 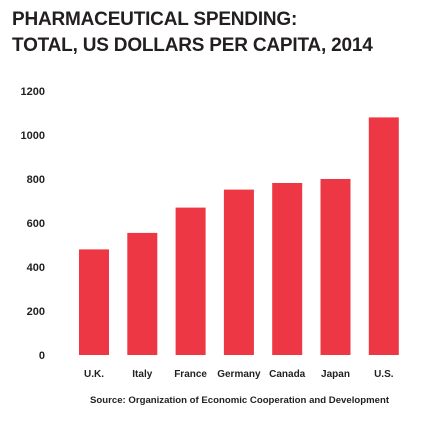 What do you see at coordinates (94, 374) in the screenshot?
I see `x-tick-label: U.K.` at bounding box center [94, 374].